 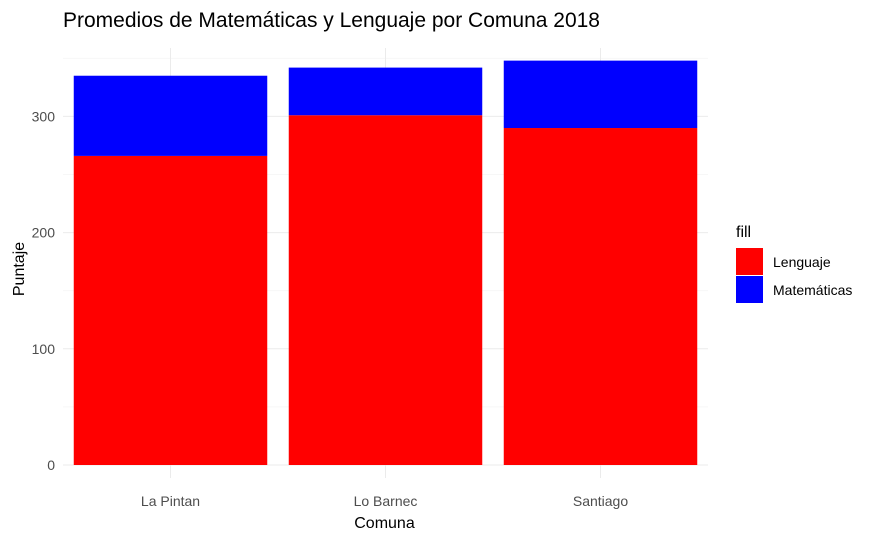 I want to click on y-tick-label: 200, so click(x=44, y=233).